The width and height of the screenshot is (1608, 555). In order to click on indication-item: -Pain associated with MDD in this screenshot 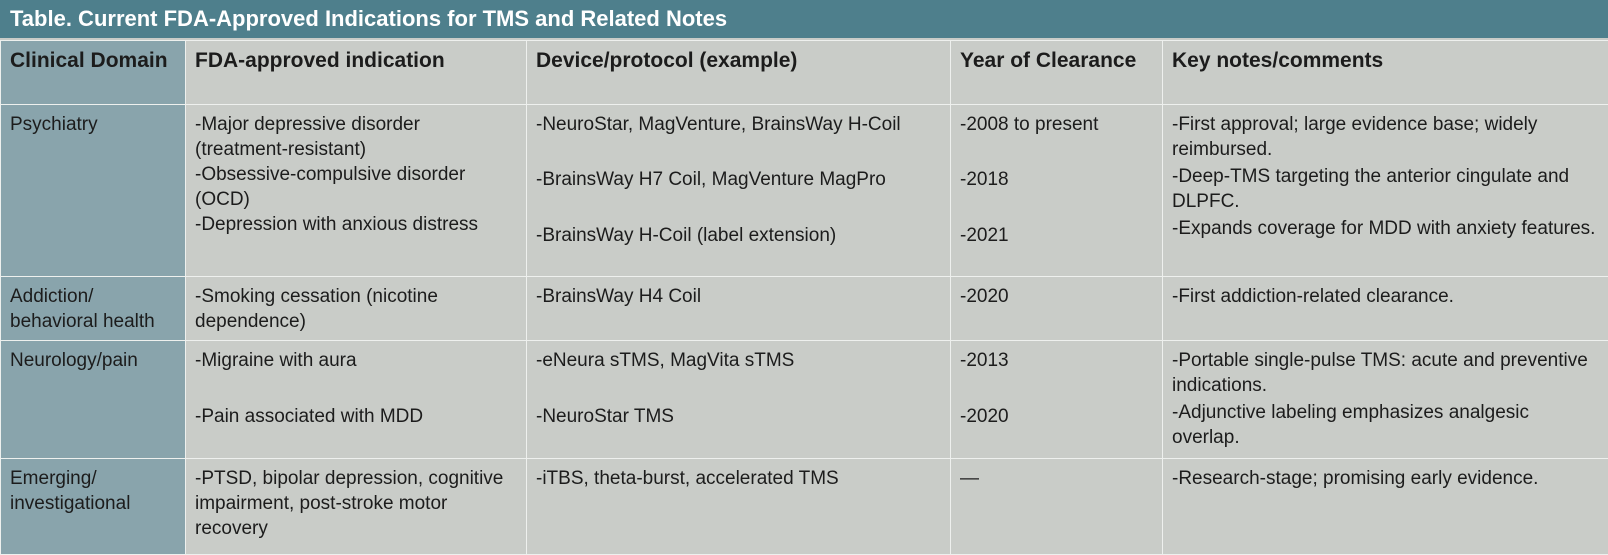, I will do `click(356, 416)`.